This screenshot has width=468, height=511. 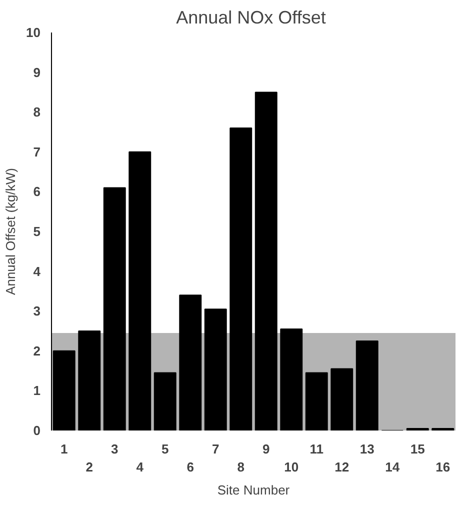 What do you see at coordinates (190, 467) in the screenshot?
I see `x-tick-label: 6` at bounding box center [190, 467].